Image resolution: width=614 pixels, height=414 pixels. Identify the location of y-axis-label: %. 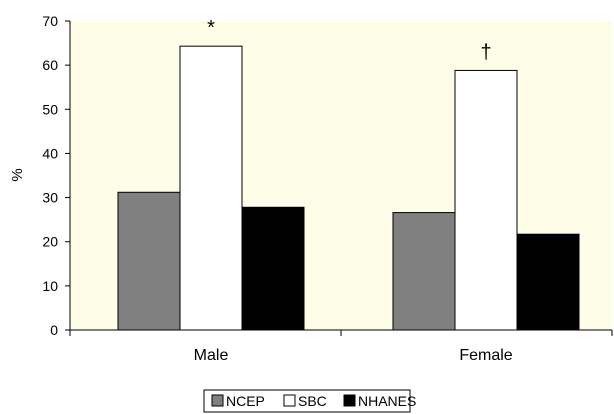
(17, 174).